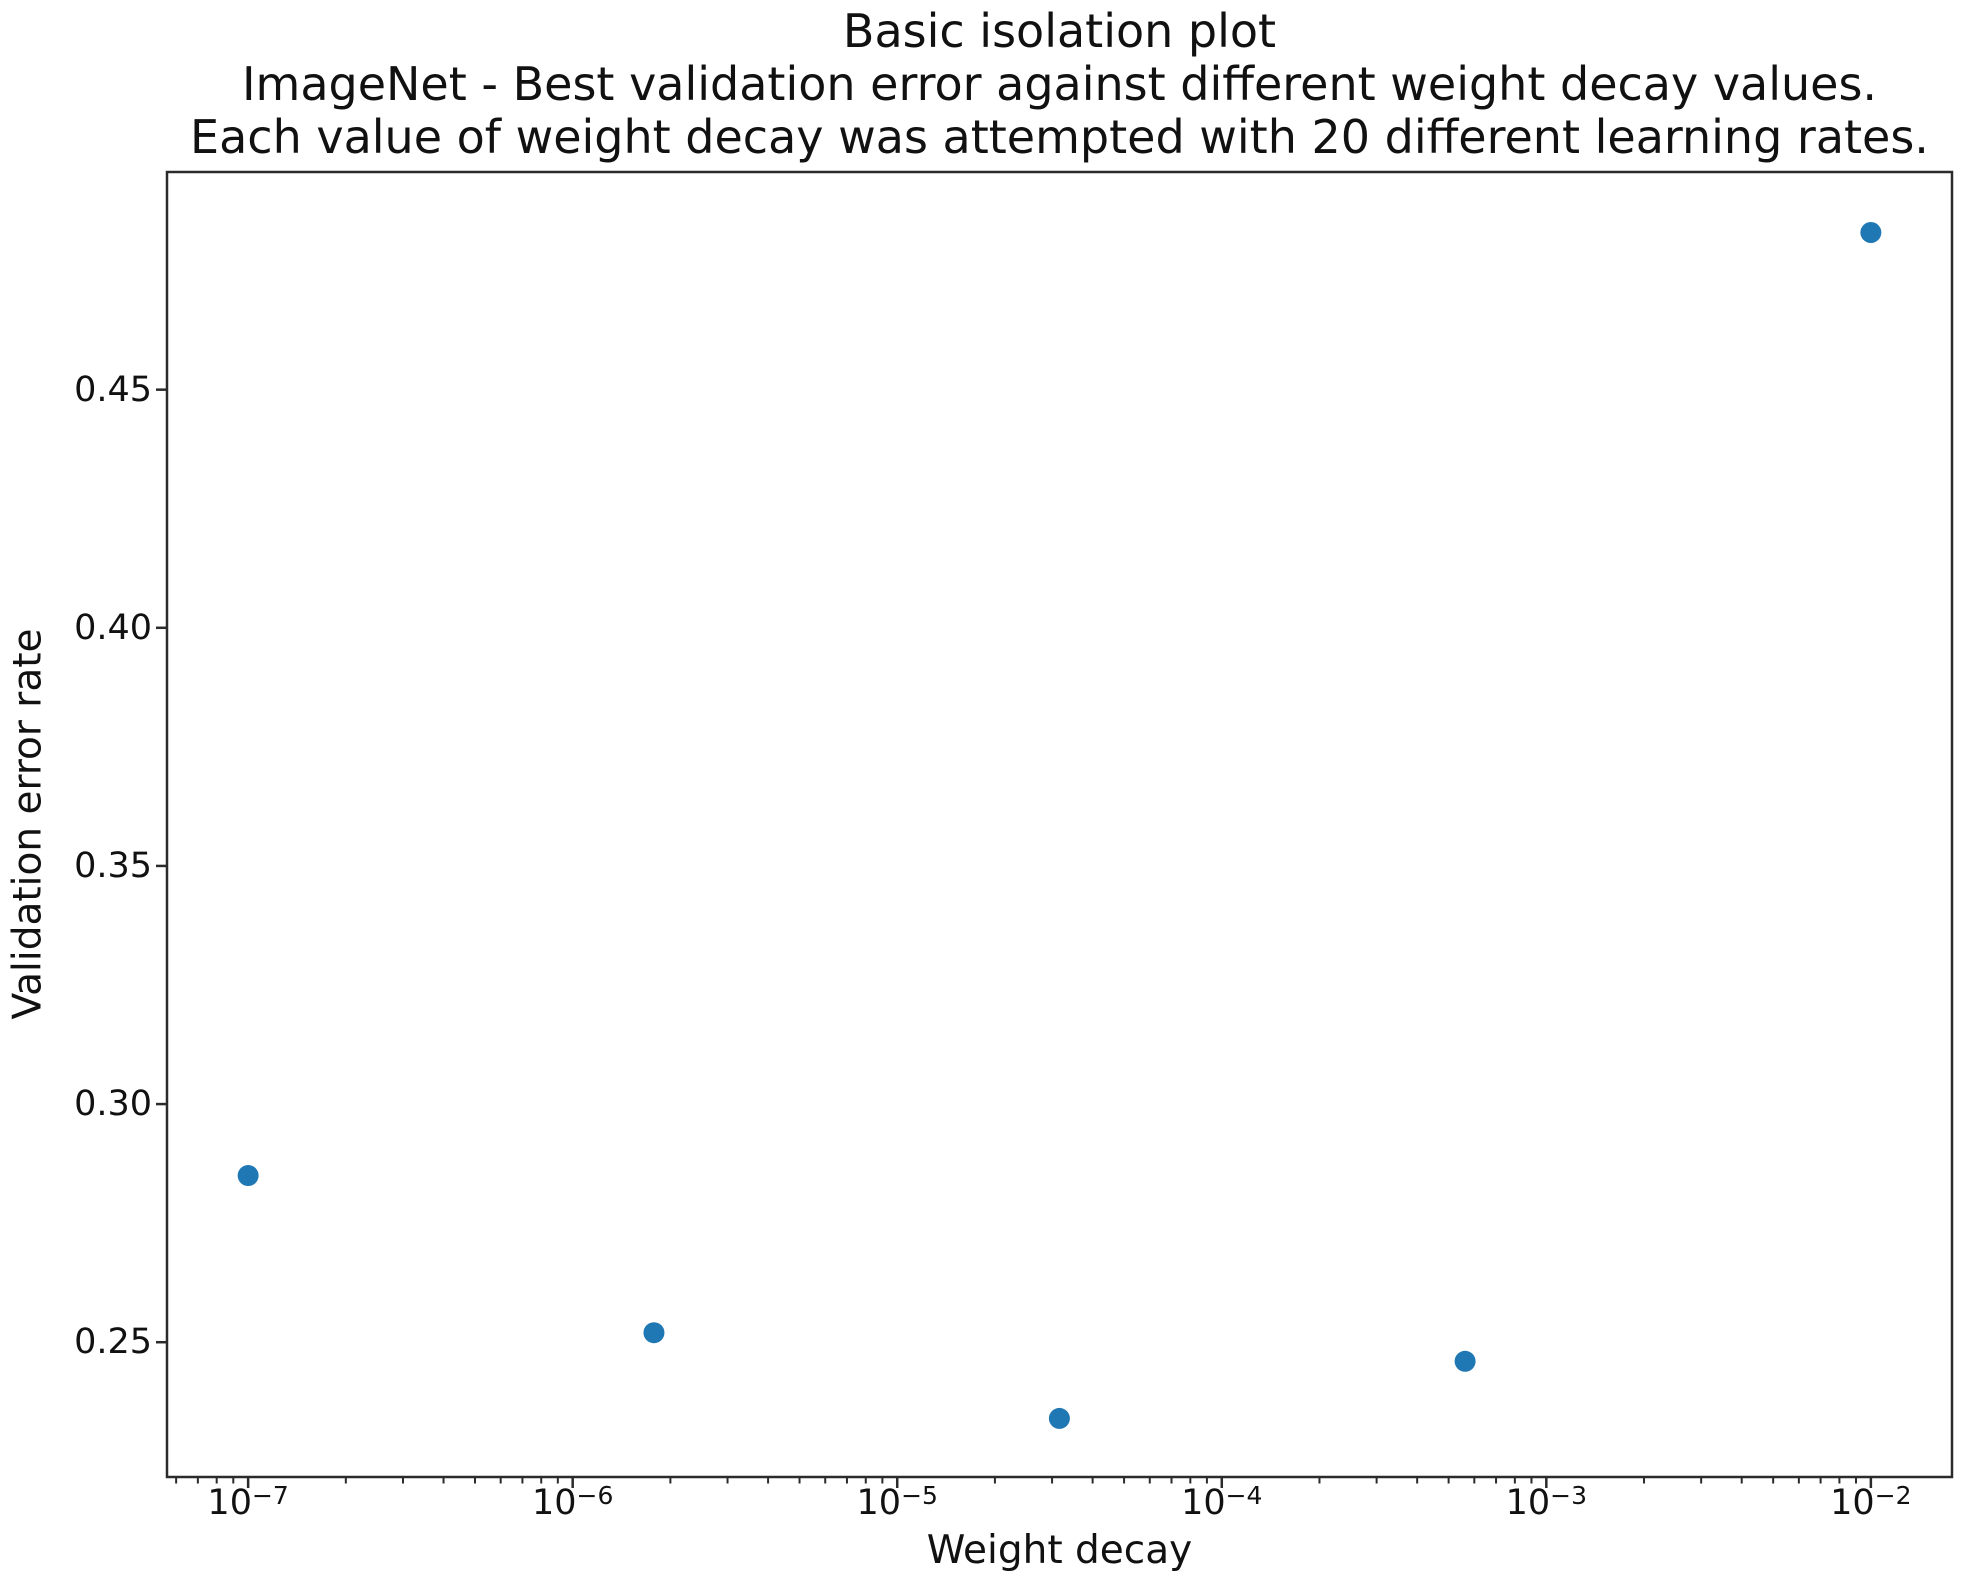 The image size is (1980, 1594). I want to click on x-tick-label: 10⁻⁵, so click(897, 1502).